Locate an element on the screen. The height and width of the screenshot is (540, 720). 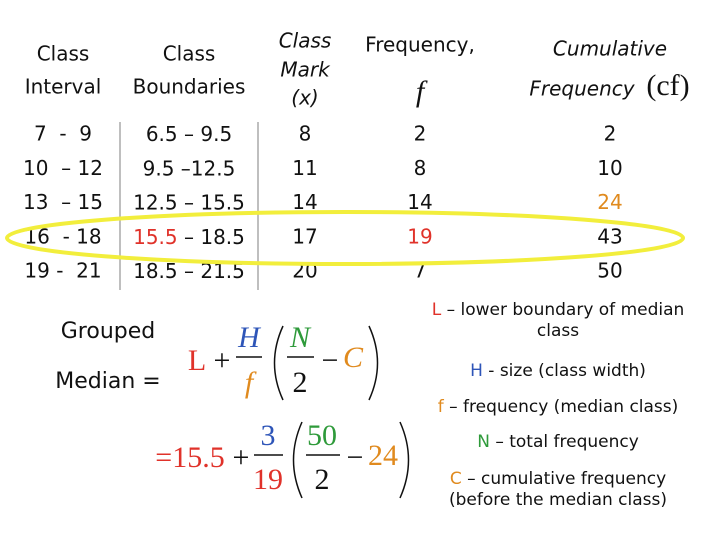
symbol: N is located at coordinates (483, 442).